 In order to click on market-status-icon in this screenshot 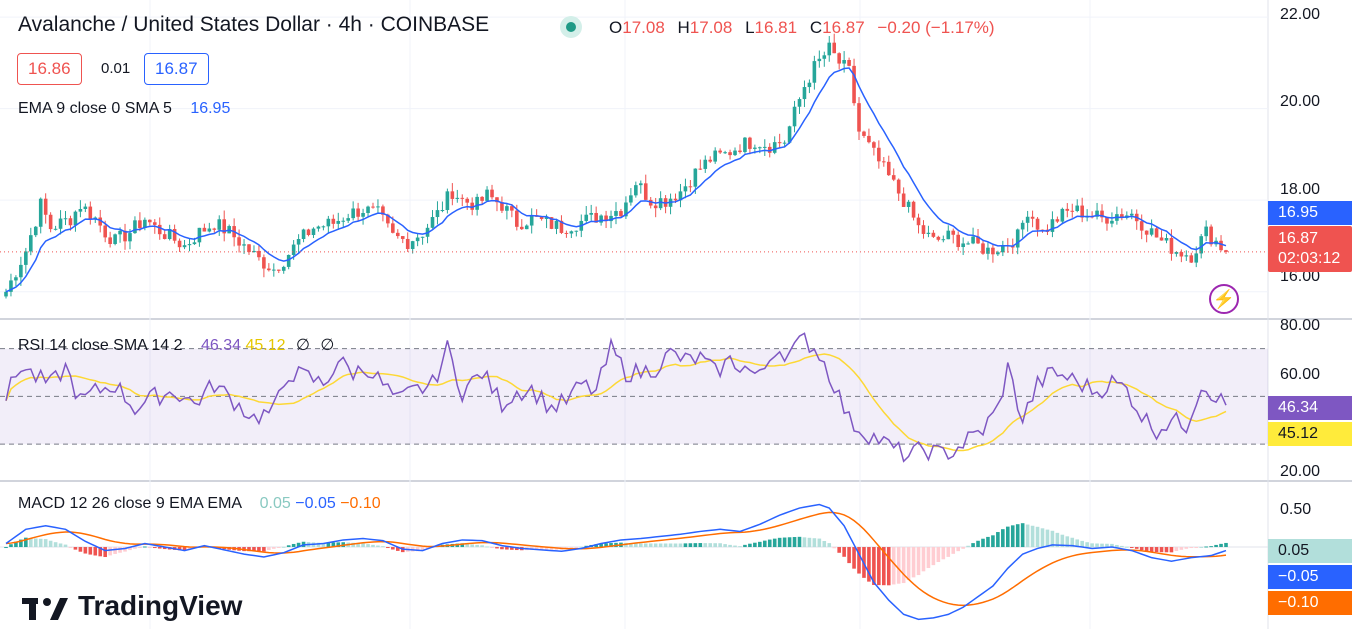, I will do `click(571, 27)`.